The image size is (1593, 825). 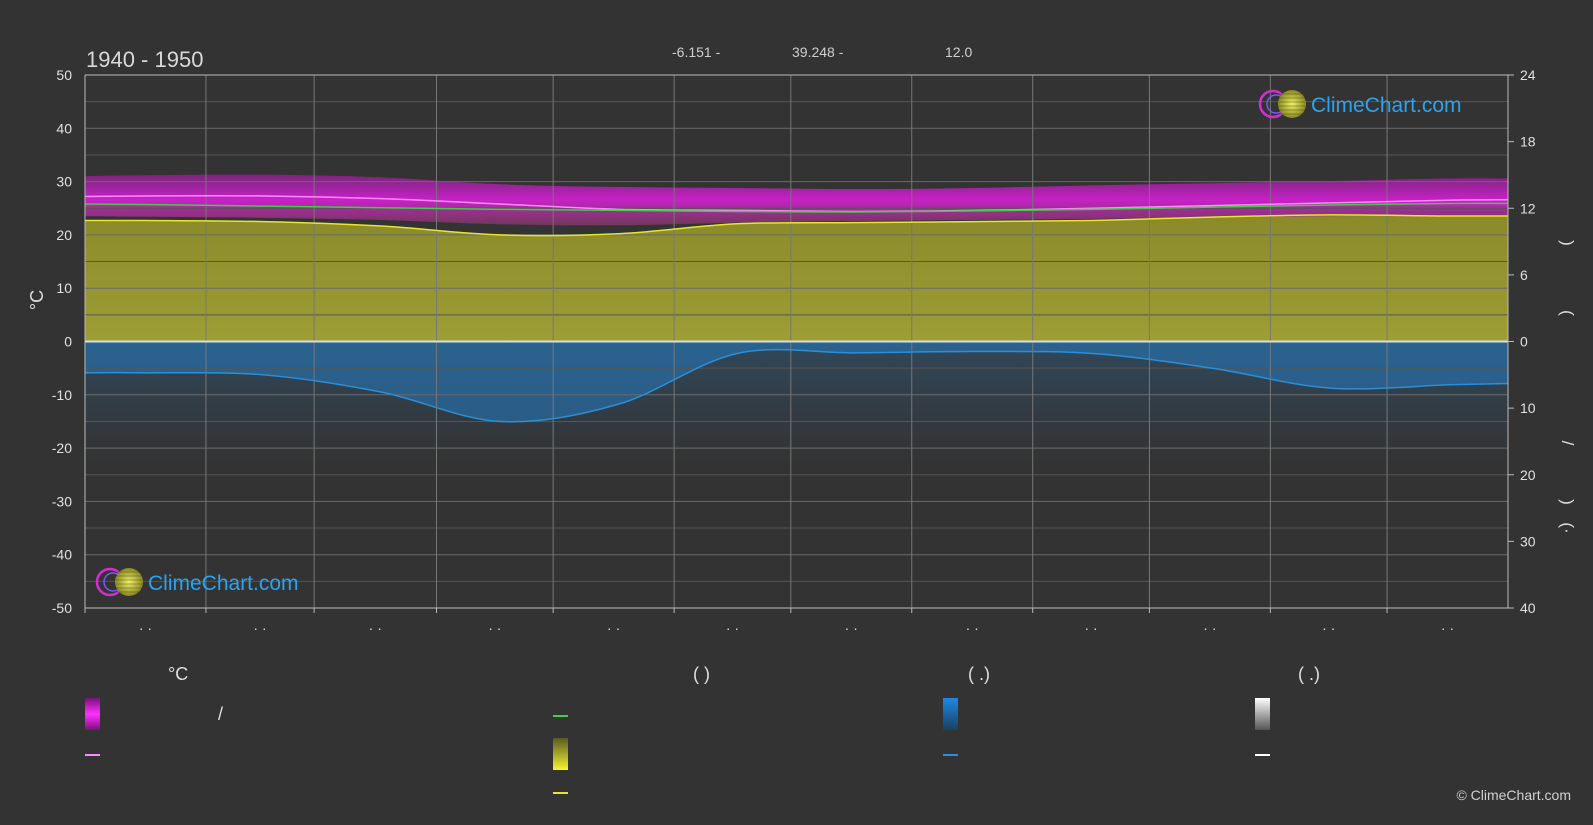 I want to click on y-tick-label-right-upper: 12, so click(x=1528, y=208).